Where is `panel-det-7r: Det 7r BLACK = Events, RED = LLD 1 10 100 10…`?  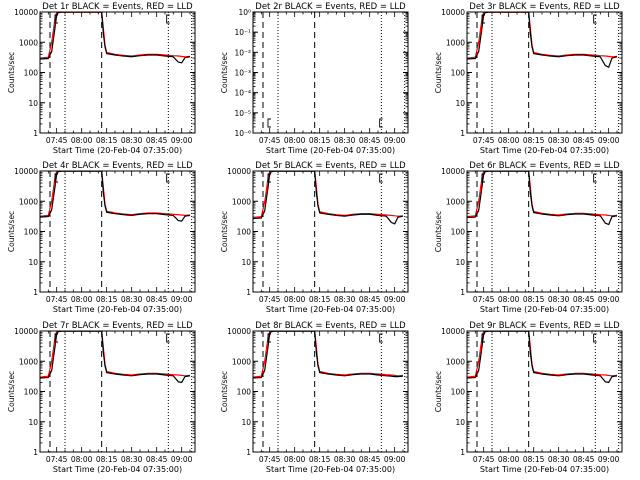 panel-det-7r: Det 7r BLACK = Events, RED = LLD 1 10 100 10… is located at coordinates (101, 397).